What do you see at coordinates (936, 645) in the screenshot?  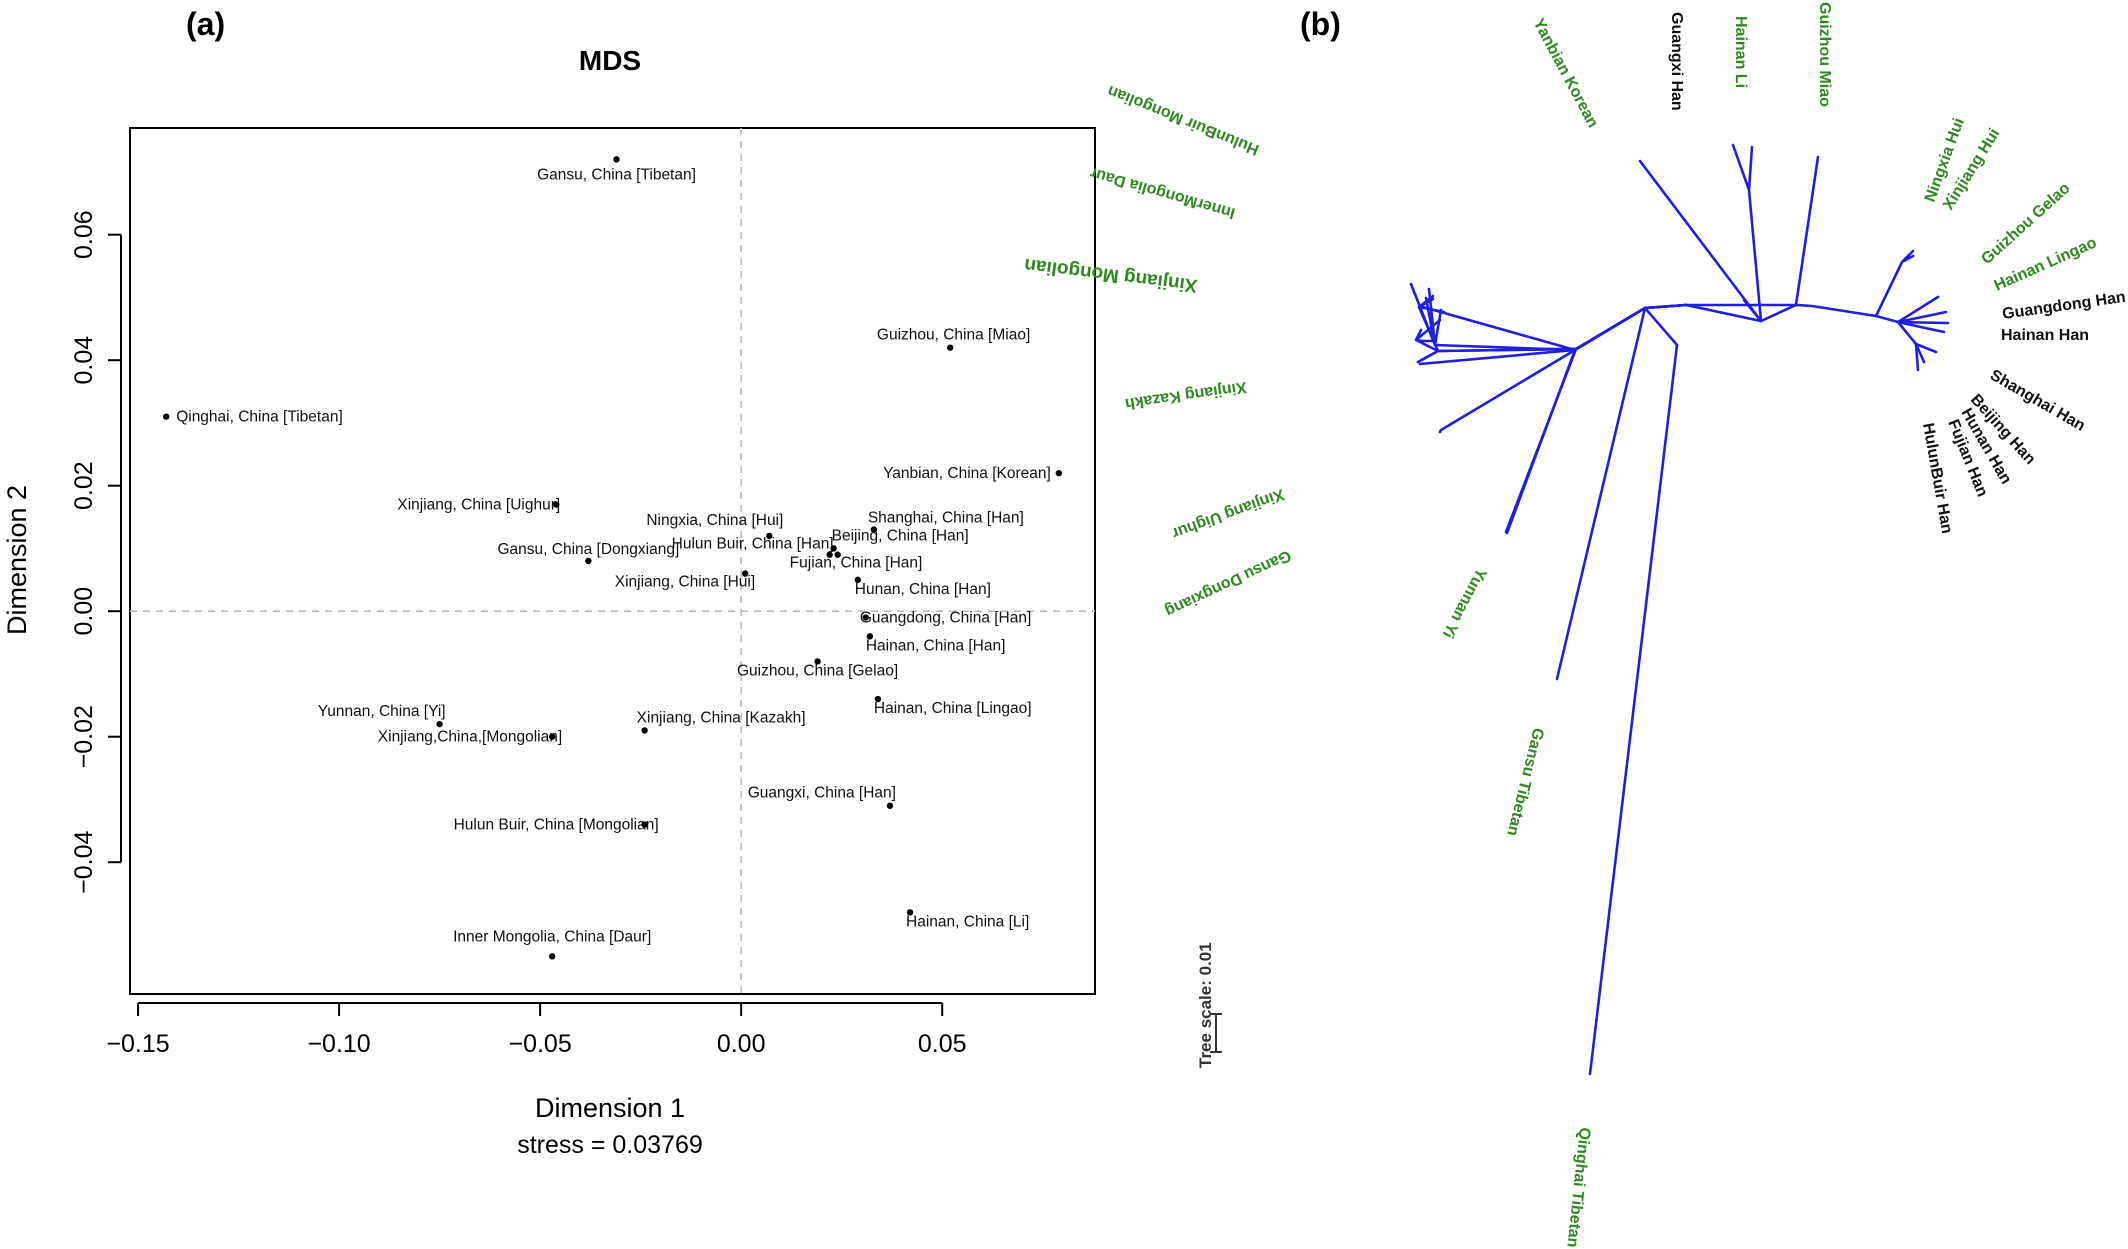 I see `point-label: Hainan, China [Han]` at bounding box center [936, 645].